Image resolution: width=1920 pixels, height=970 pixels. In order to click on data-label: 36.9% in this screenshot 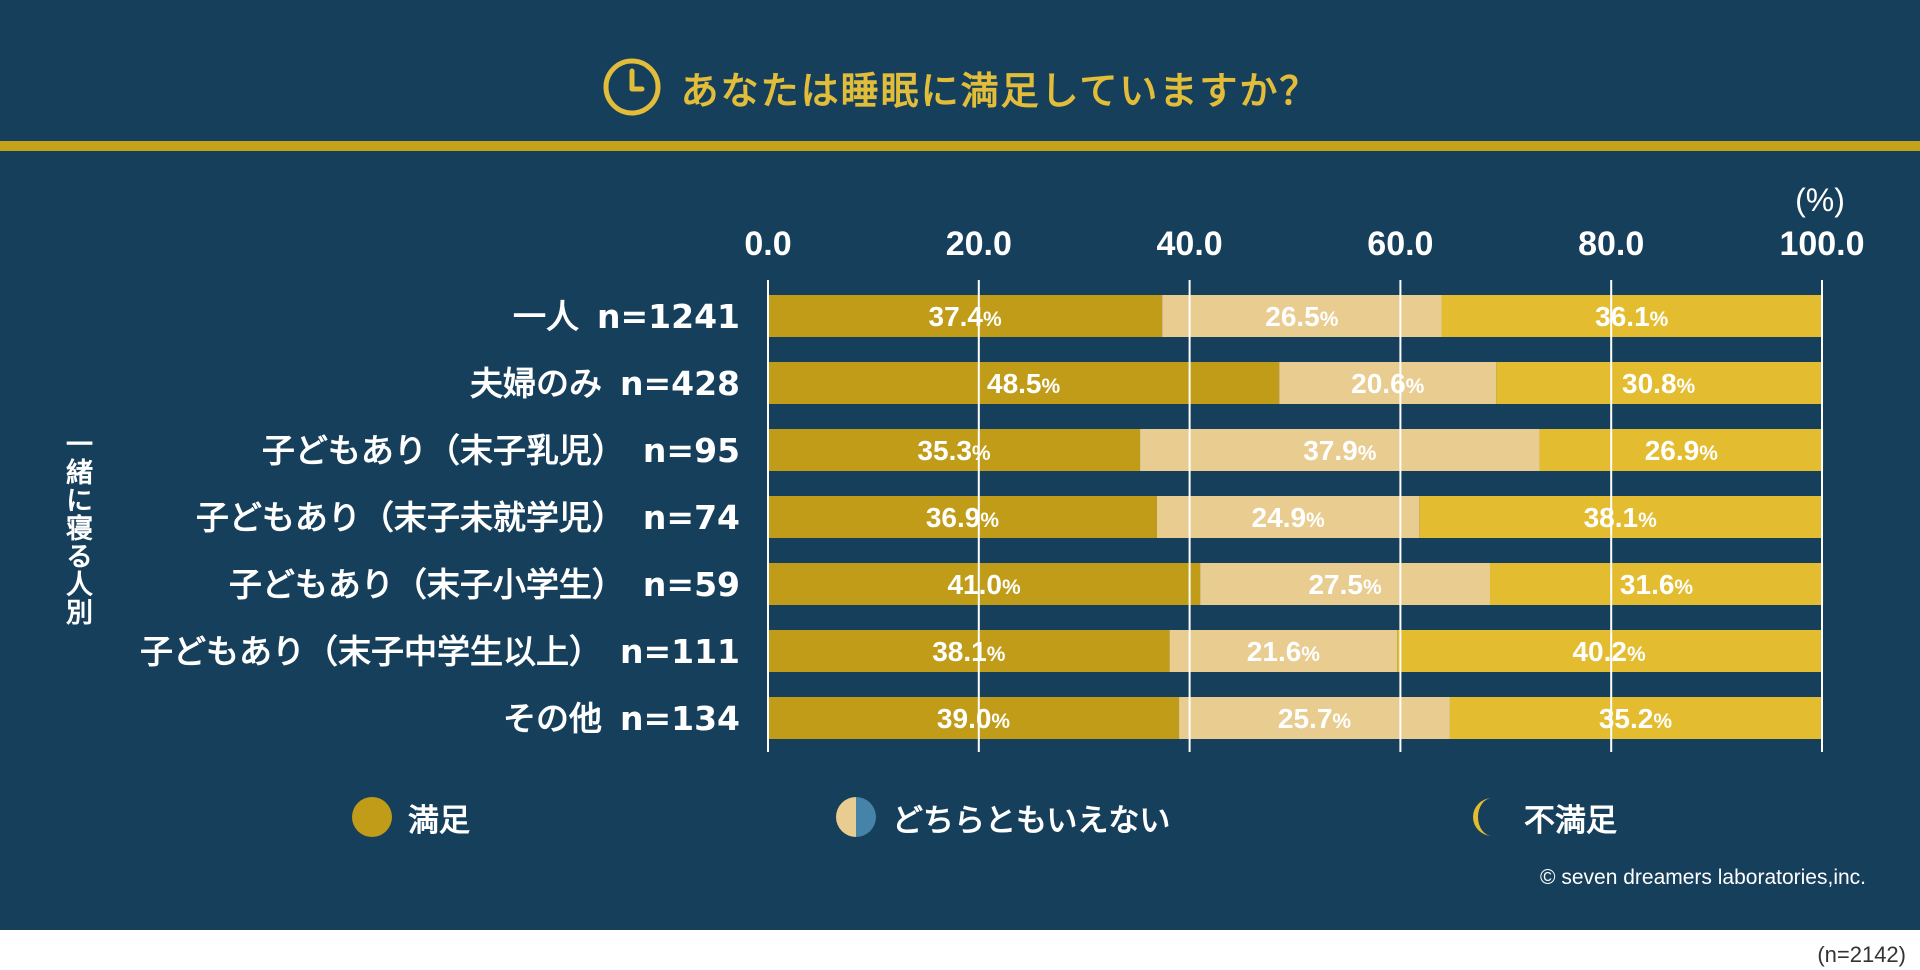, I will do `click(963, 517)`.